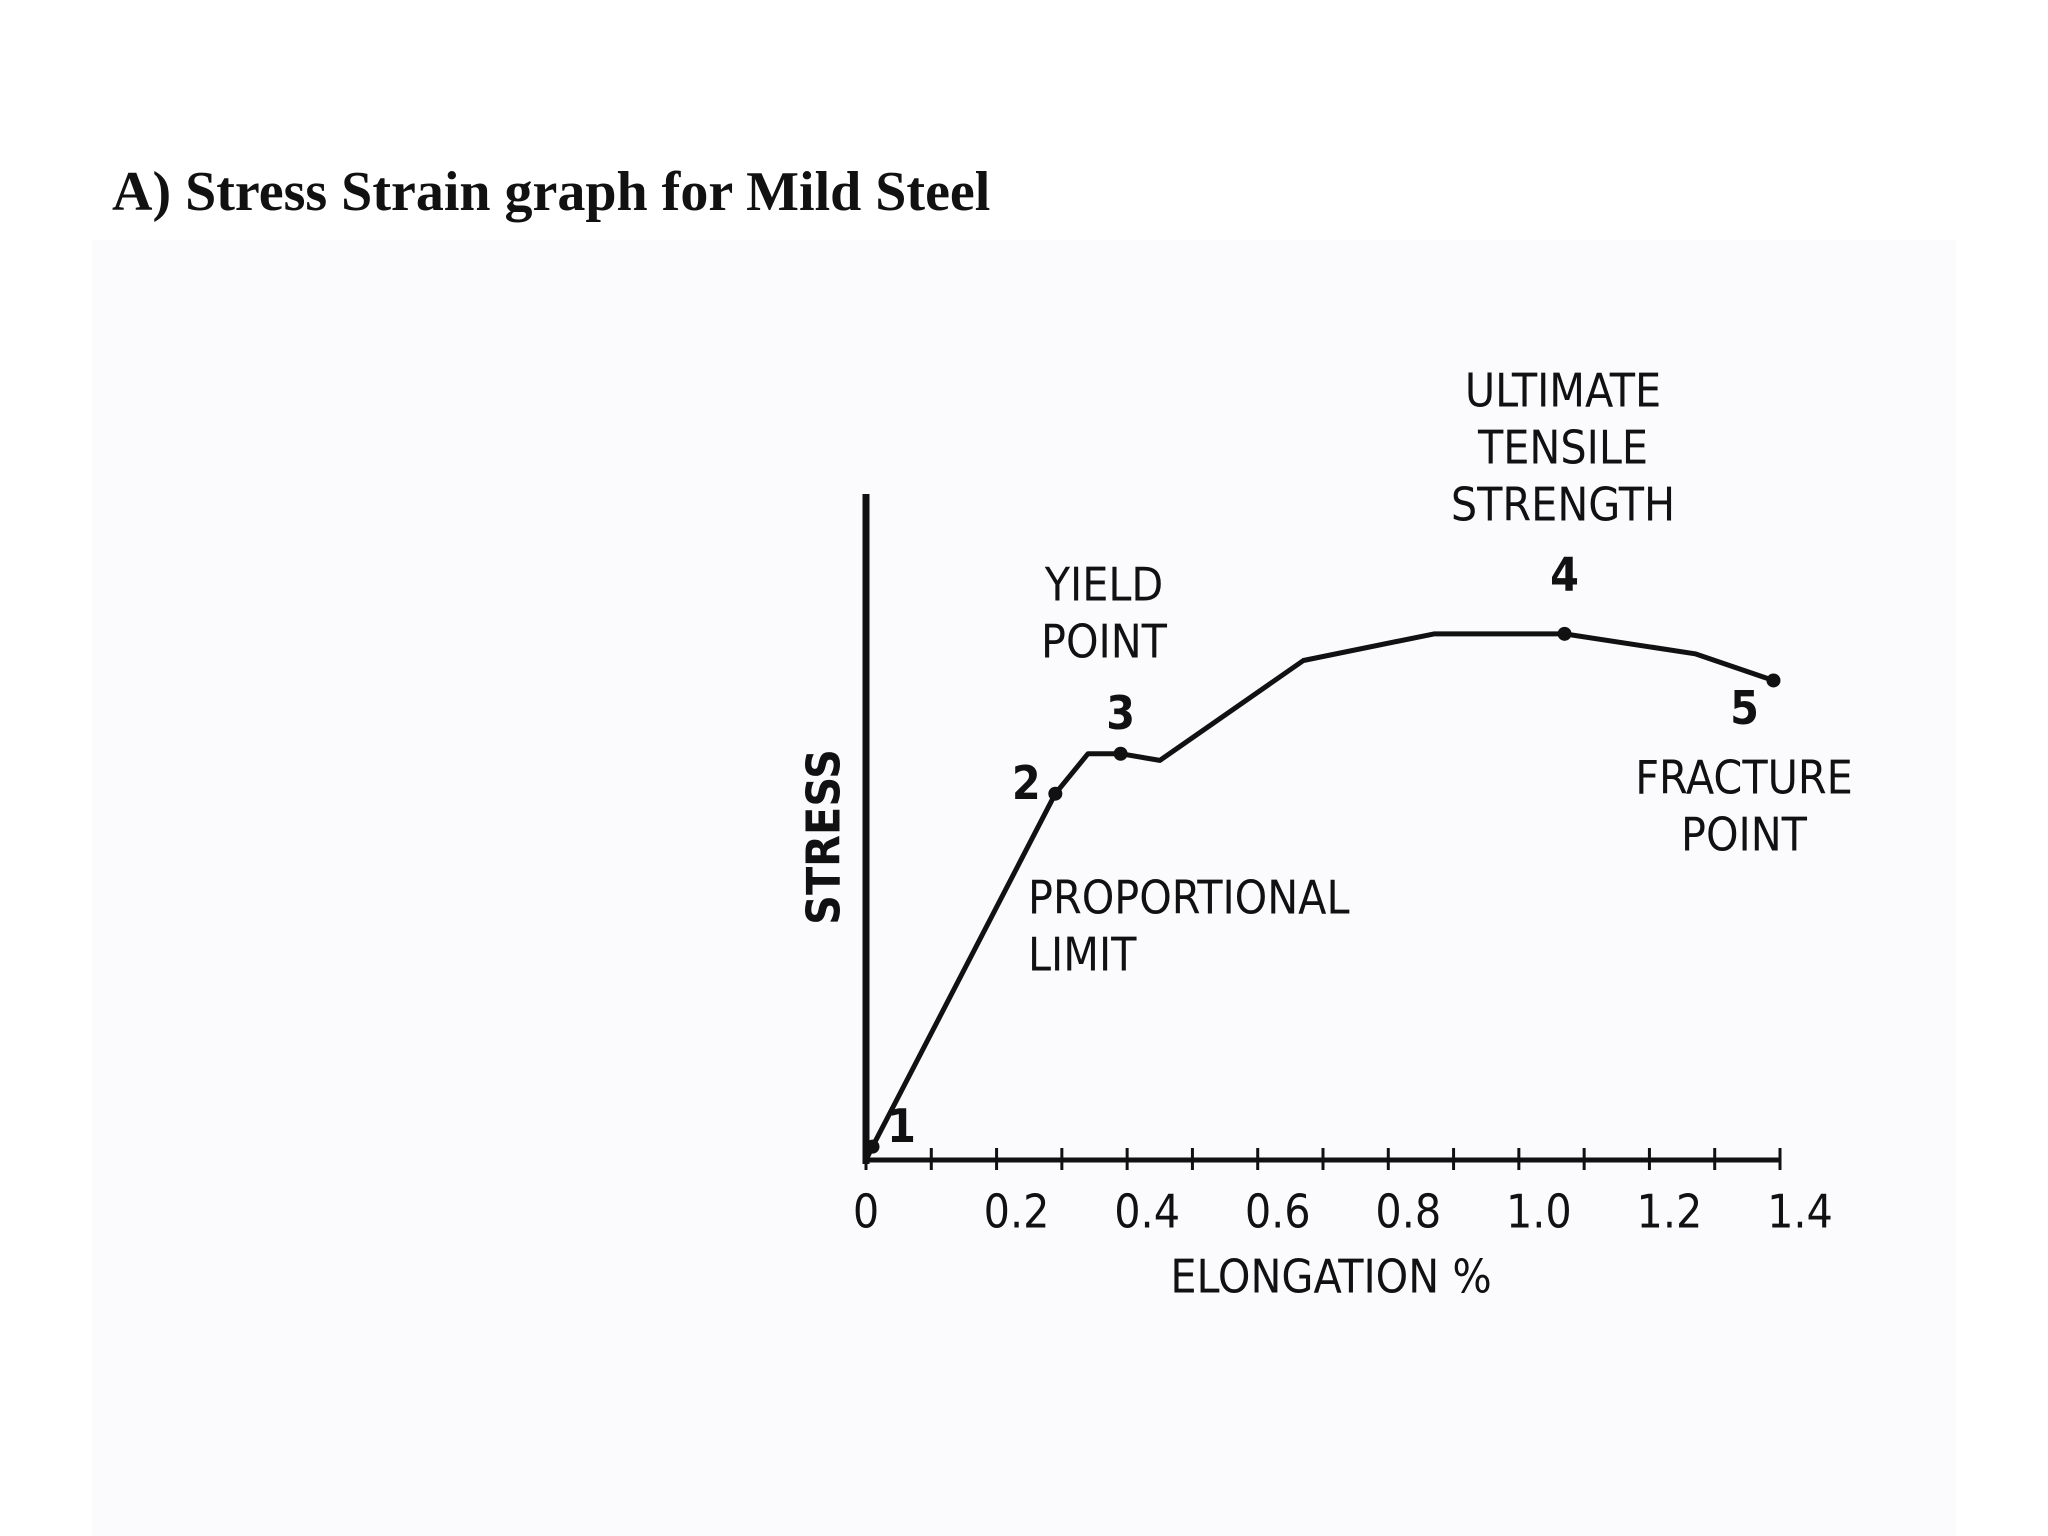 The image size is (2048, 1536). I want to click on x-tick-label: 0, so click(866, 1212).